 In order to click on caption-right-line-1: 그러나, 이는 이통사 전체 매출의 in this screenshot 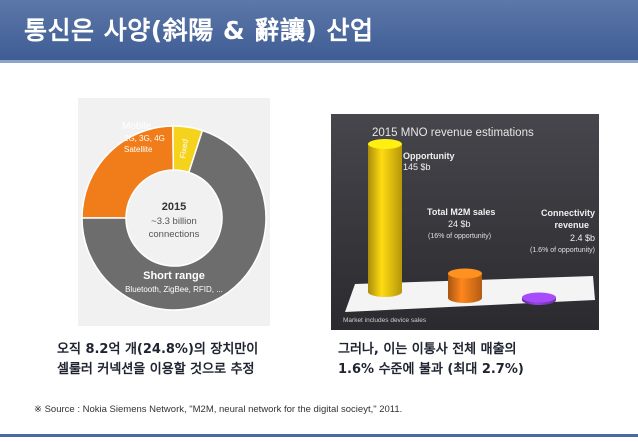, I will do `click(427, 349)`.